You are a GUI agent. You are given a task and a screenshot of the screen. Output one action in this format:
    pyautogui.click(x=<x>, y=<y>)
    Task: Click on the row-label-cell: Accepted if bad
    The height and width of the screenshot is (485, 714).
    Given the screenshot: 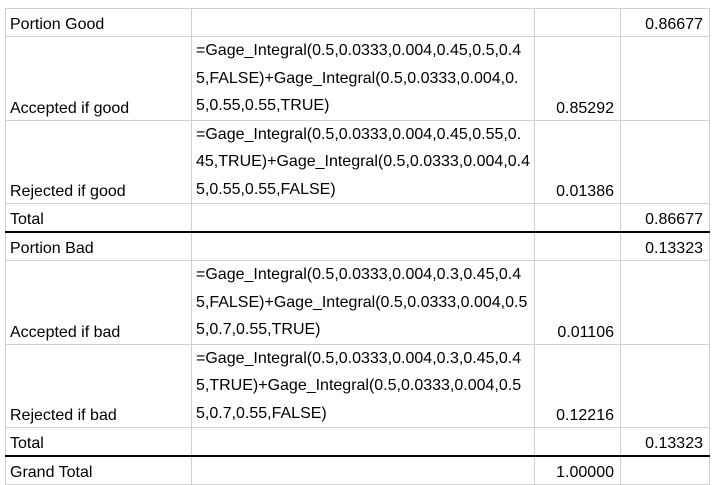 What is the action you would take?
    pyautogui.click(x=98, y=302)
    